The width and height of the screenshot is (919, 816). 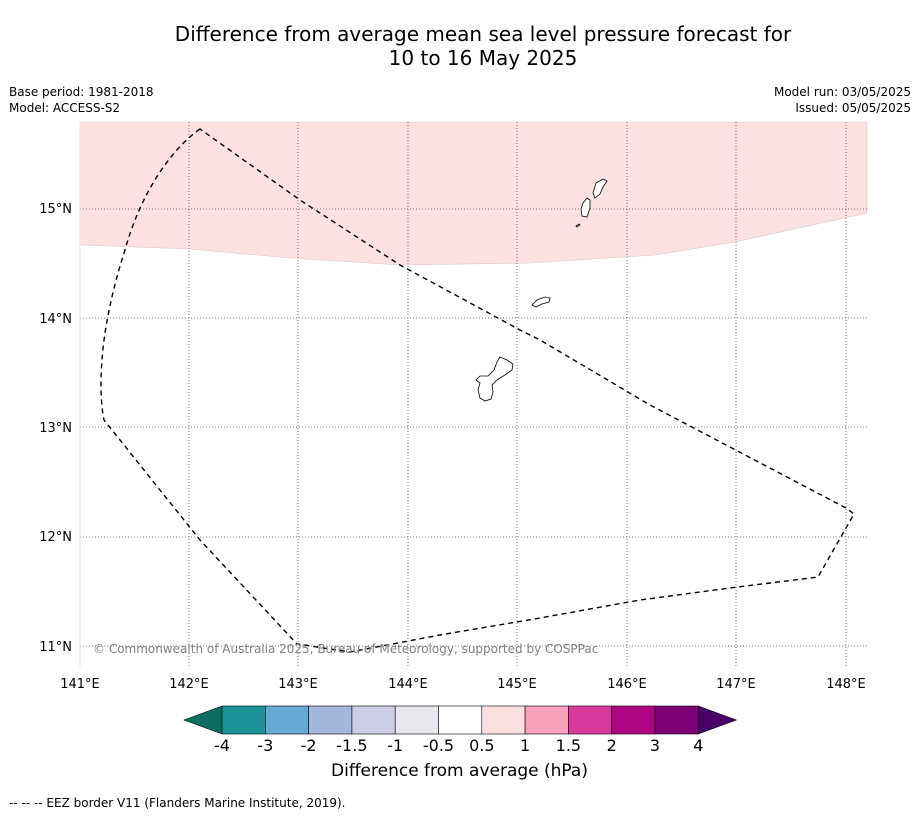 What do you see at coordinates (585, 207) in the screenshot?
I see `tinian-island` at bounding box center [585, 207].